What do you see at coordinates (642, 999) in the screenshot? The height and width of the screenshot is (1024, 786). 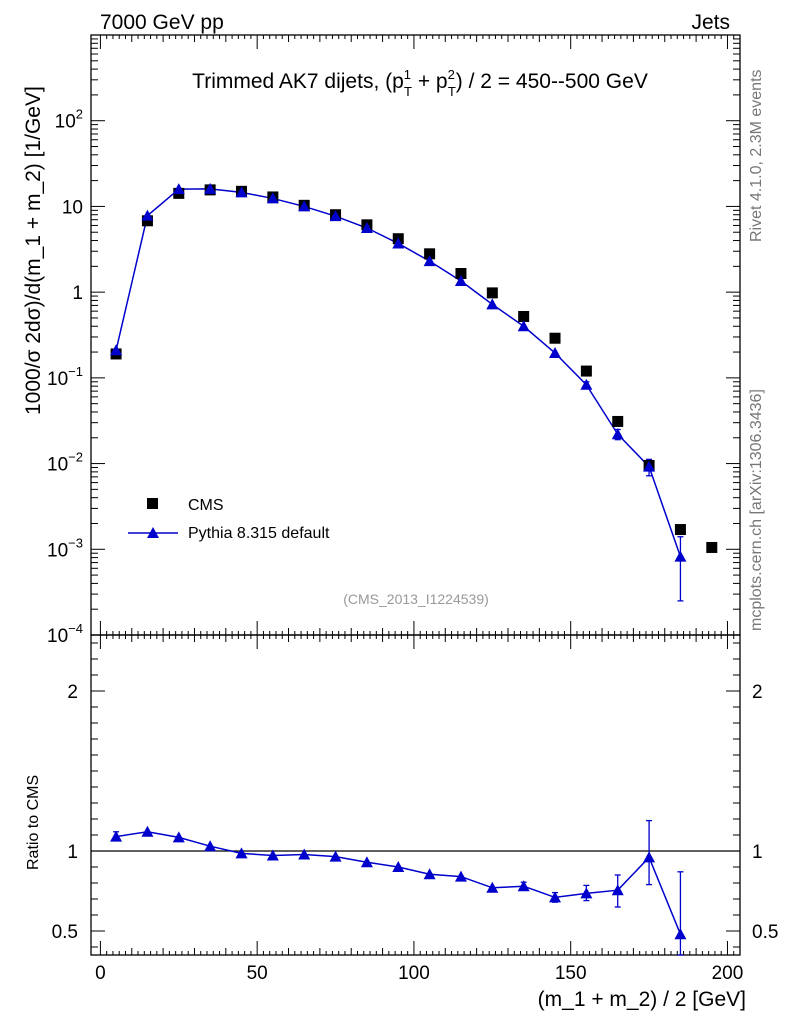 I see `x-axis-label: (m_1 + m_2) / 2 [GeV]` at bounding box center [642, 999].